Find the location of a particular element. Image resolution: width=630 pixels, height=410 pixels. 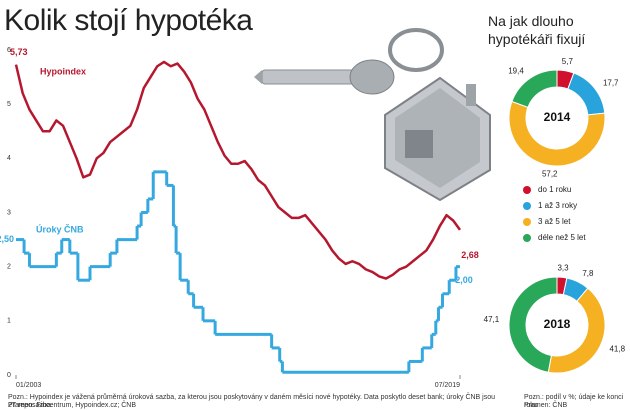

donut-center-label: 2018 is located at coordinates (557, 324).